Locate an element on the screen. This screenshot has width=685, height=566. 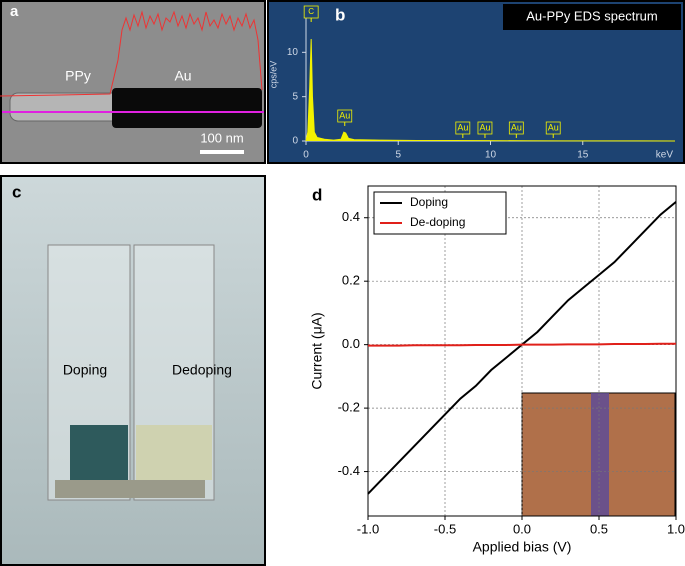
x-tick-label: 0.0 is located at coordinates (522, 528).